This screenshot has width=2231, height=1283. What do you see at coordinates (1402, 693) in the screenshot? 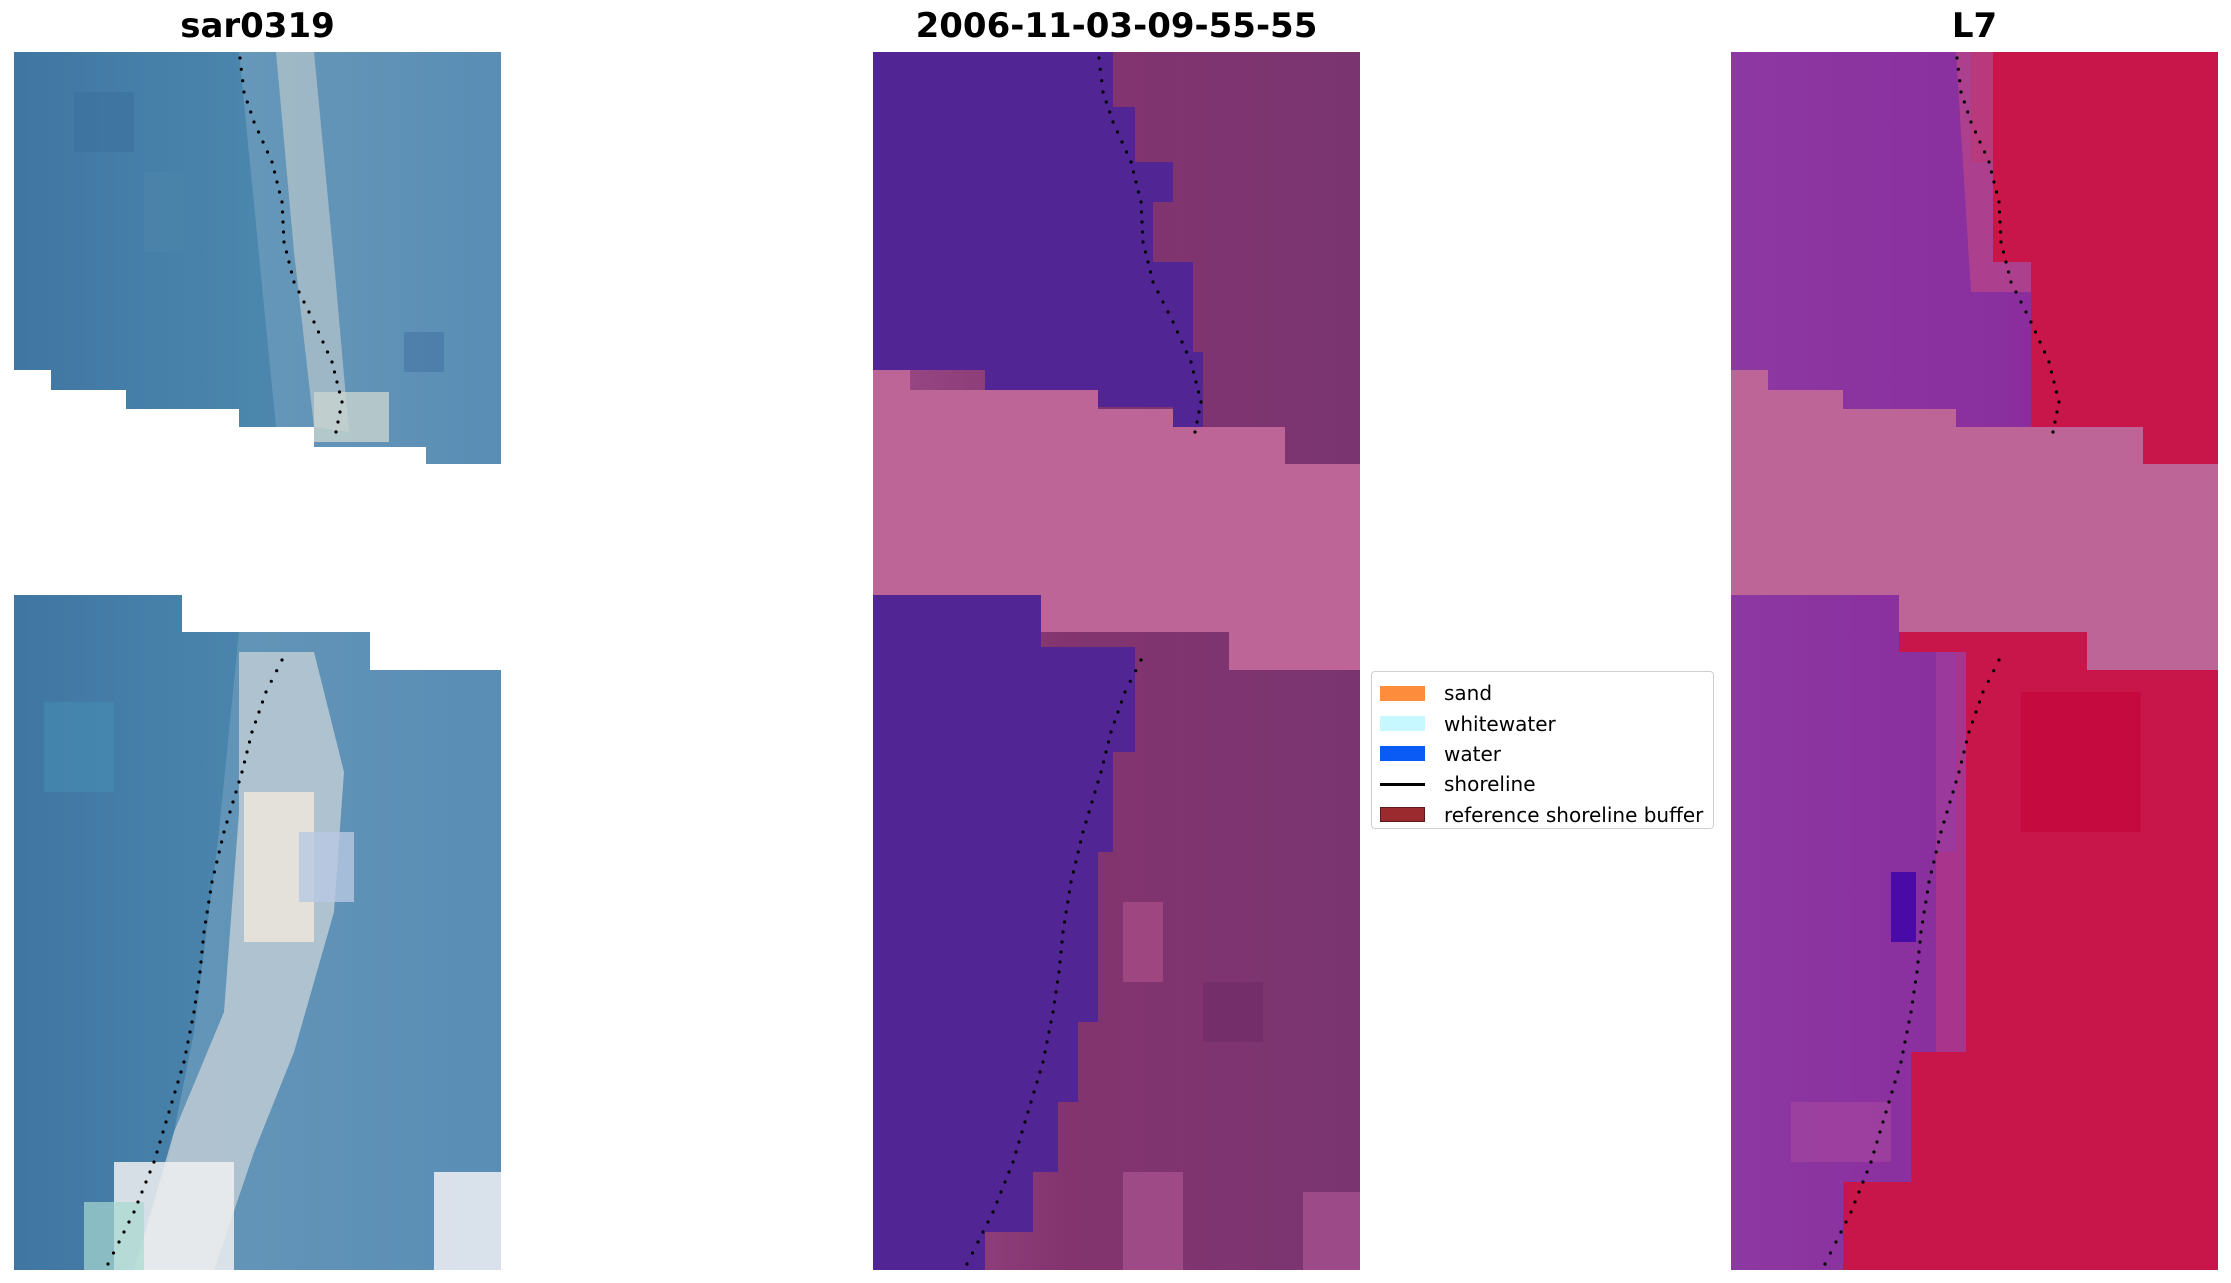
I see `legend-swatch-sand` at bounding box center [1402, 693].